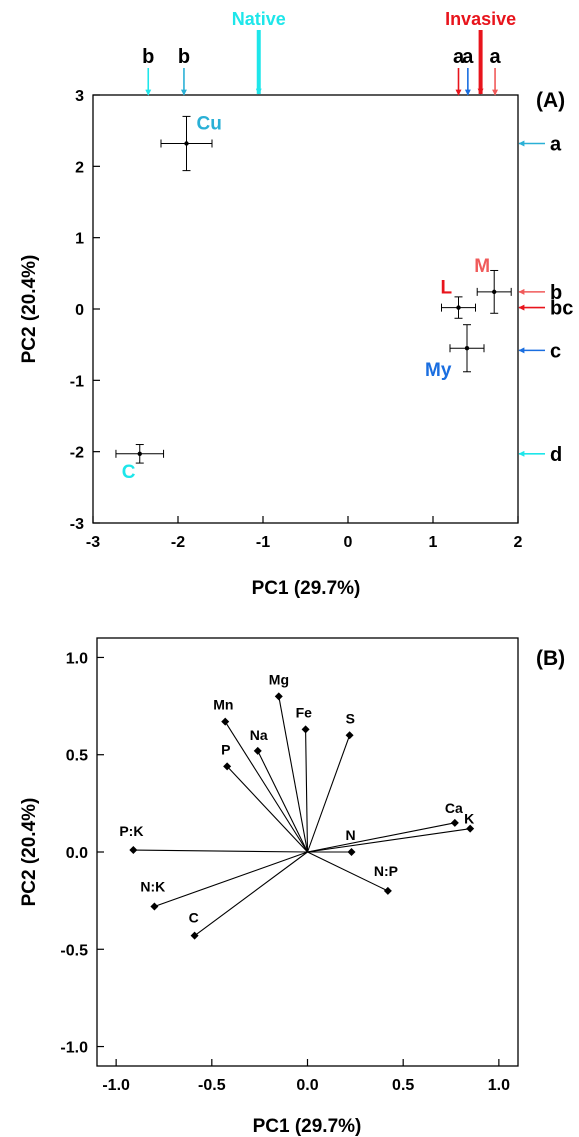 This screenshot has height=1137, width=579. Describe the element at coordinates (225, 749) in the screenshot. I see `loading-vector-label: P` at that location.